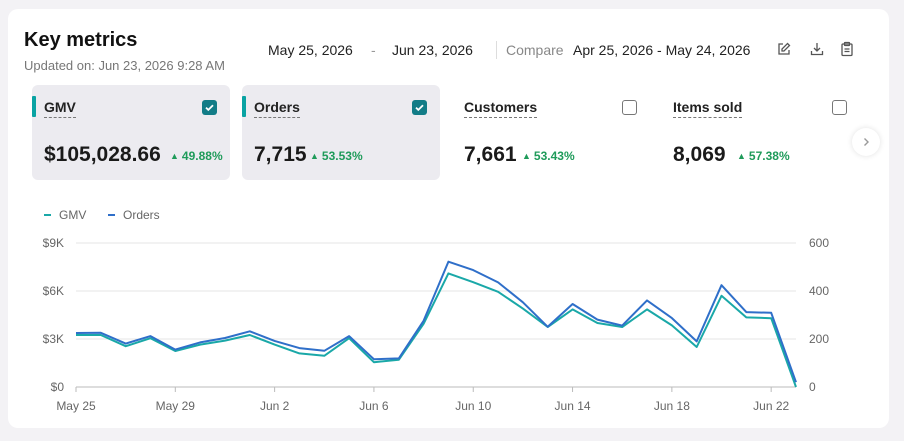 The width and height of the screenshot is (904, 441). Describe the element at coordinates (58, 387) in the screenshot. I see `y-left-tick-label: $0` at that location.